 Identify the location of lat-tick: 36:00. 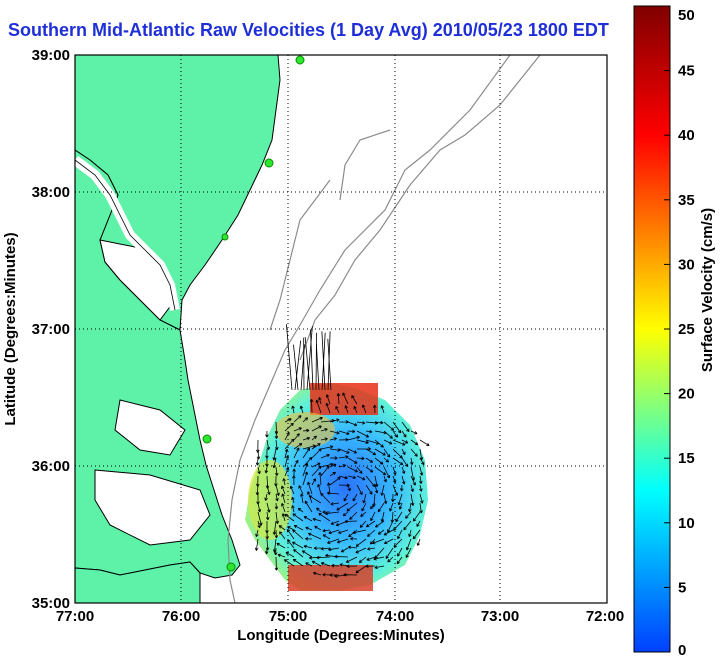
(51, 466).